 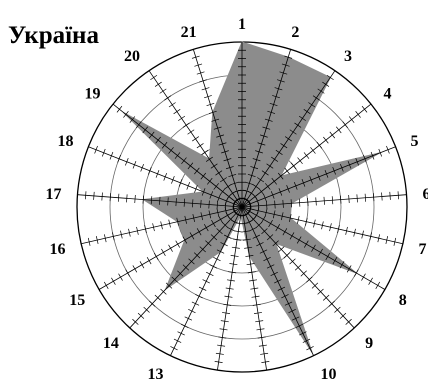 What do you see at coordinates (423, 249) in the screenshot?
I see `axis-label-7: 7` at bounding box center [423, 249].